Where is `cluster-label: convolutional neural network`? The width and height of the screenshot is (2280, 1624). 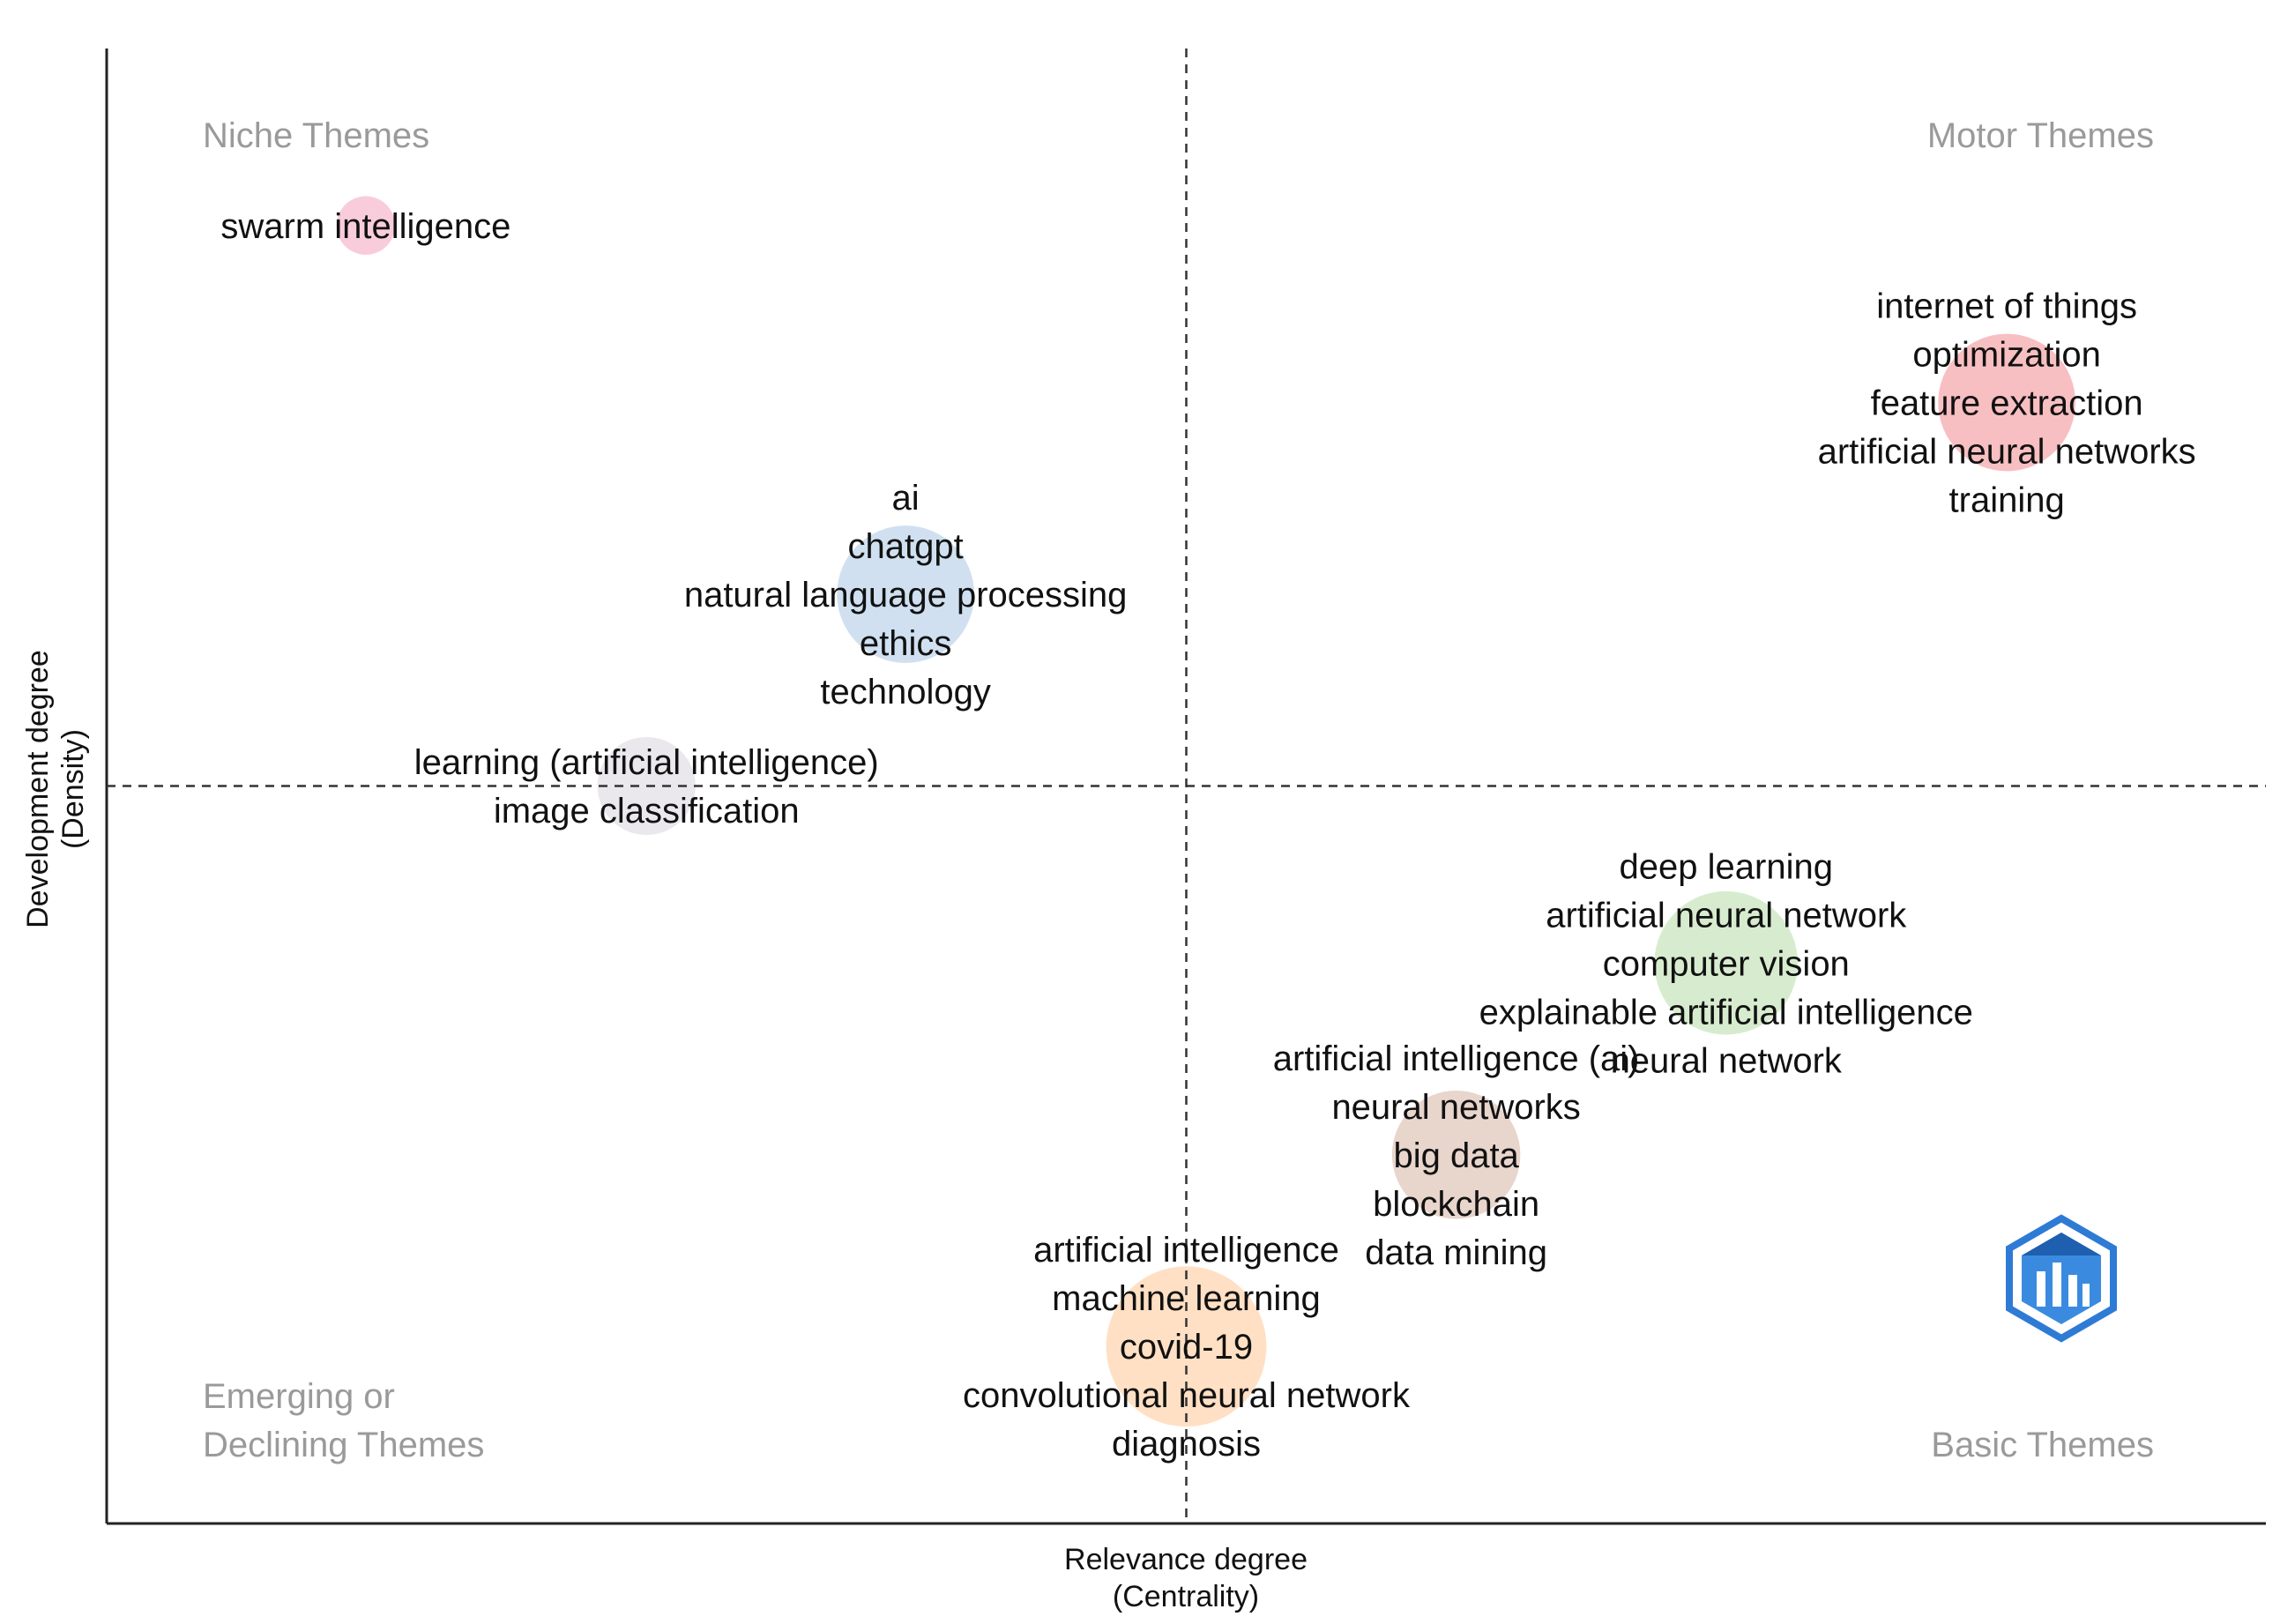 cluster-label: convolutional neural network is located at coordinates (1187, 1395).